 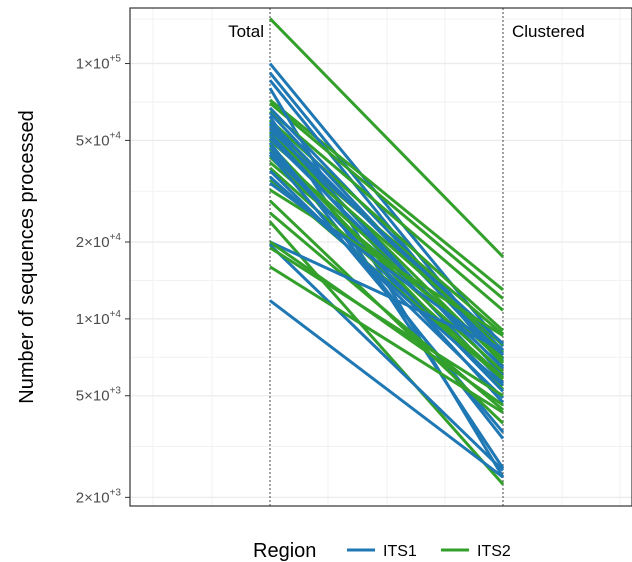 I want to click on y-axis-title: Number of sequences processed, so click(x=27, y=257).